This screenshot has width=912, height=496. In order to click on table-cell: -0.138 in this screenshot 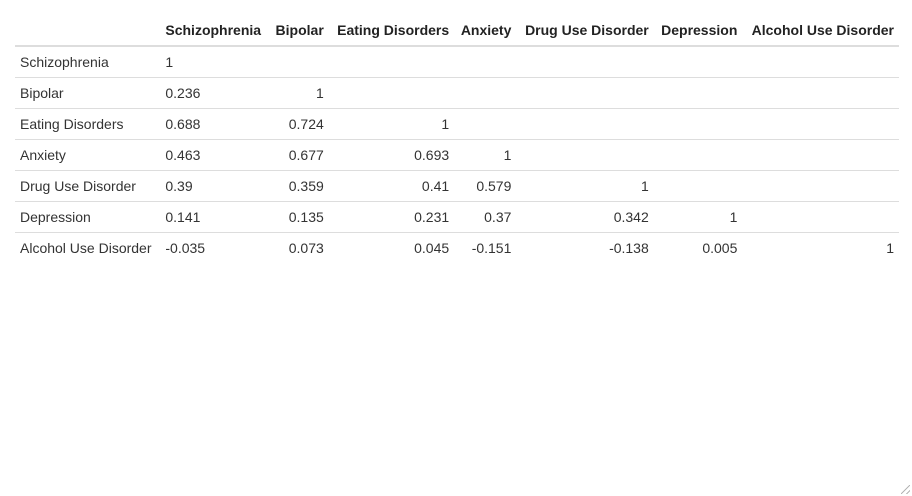, I will do `click(585, 247)`.